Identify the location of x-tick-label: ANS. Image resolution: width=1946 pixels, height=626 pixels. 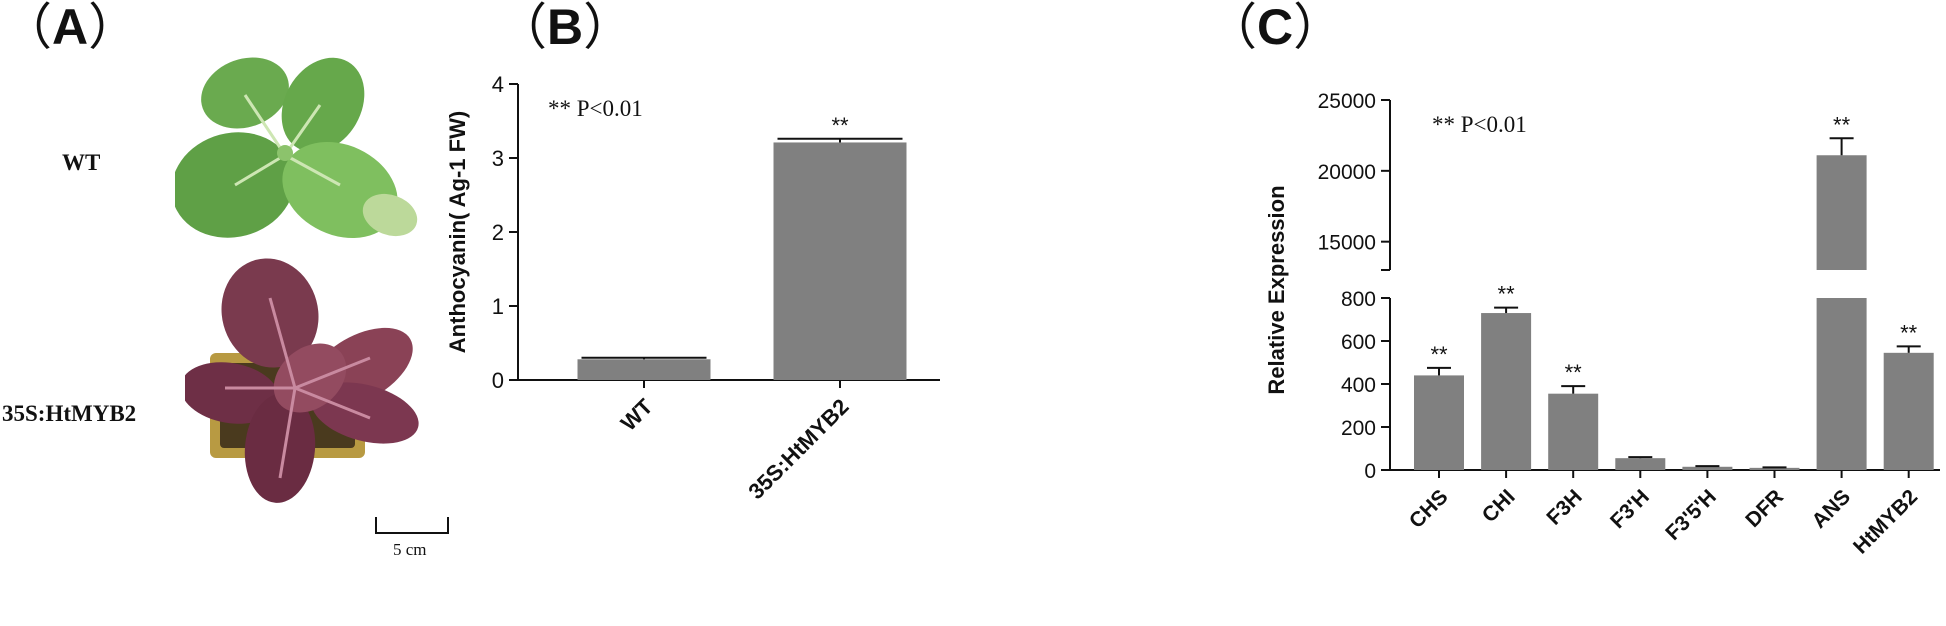
(1832, 509).